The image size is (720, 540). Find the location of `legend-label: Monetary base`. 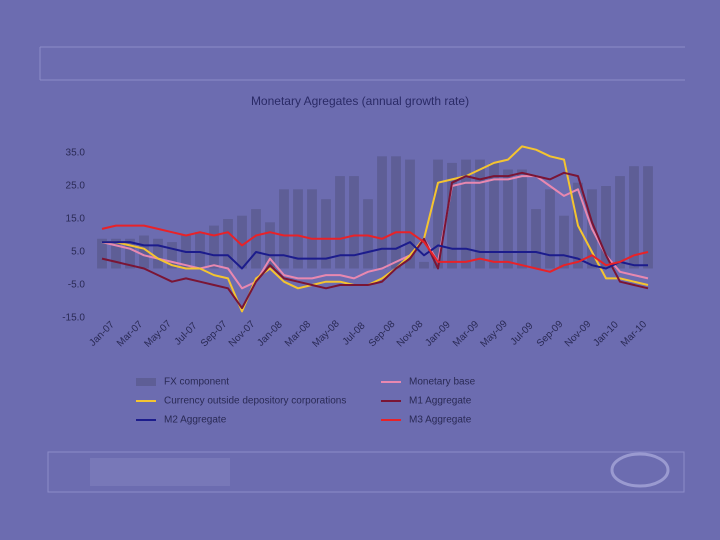

legend-label: Monetary base is located at coordinates (442, 382).